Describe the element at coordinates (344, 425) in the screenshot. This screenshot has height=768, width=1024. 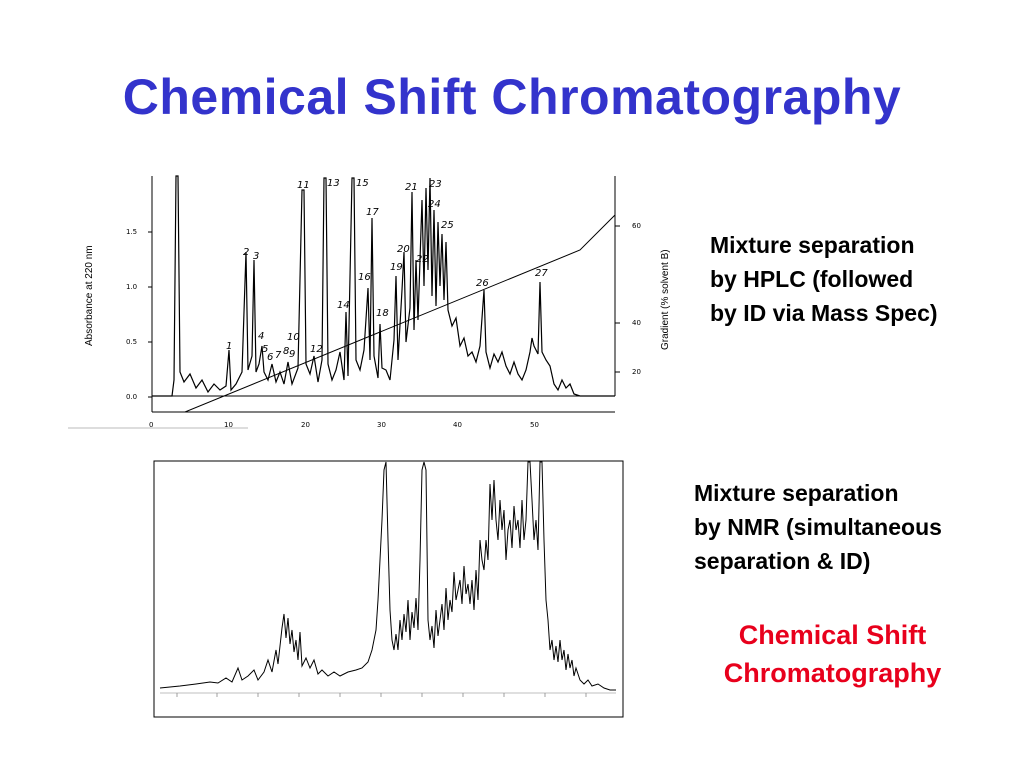
I see `hplc-x-ticks: 0 10 20 30 40 50` at that location.